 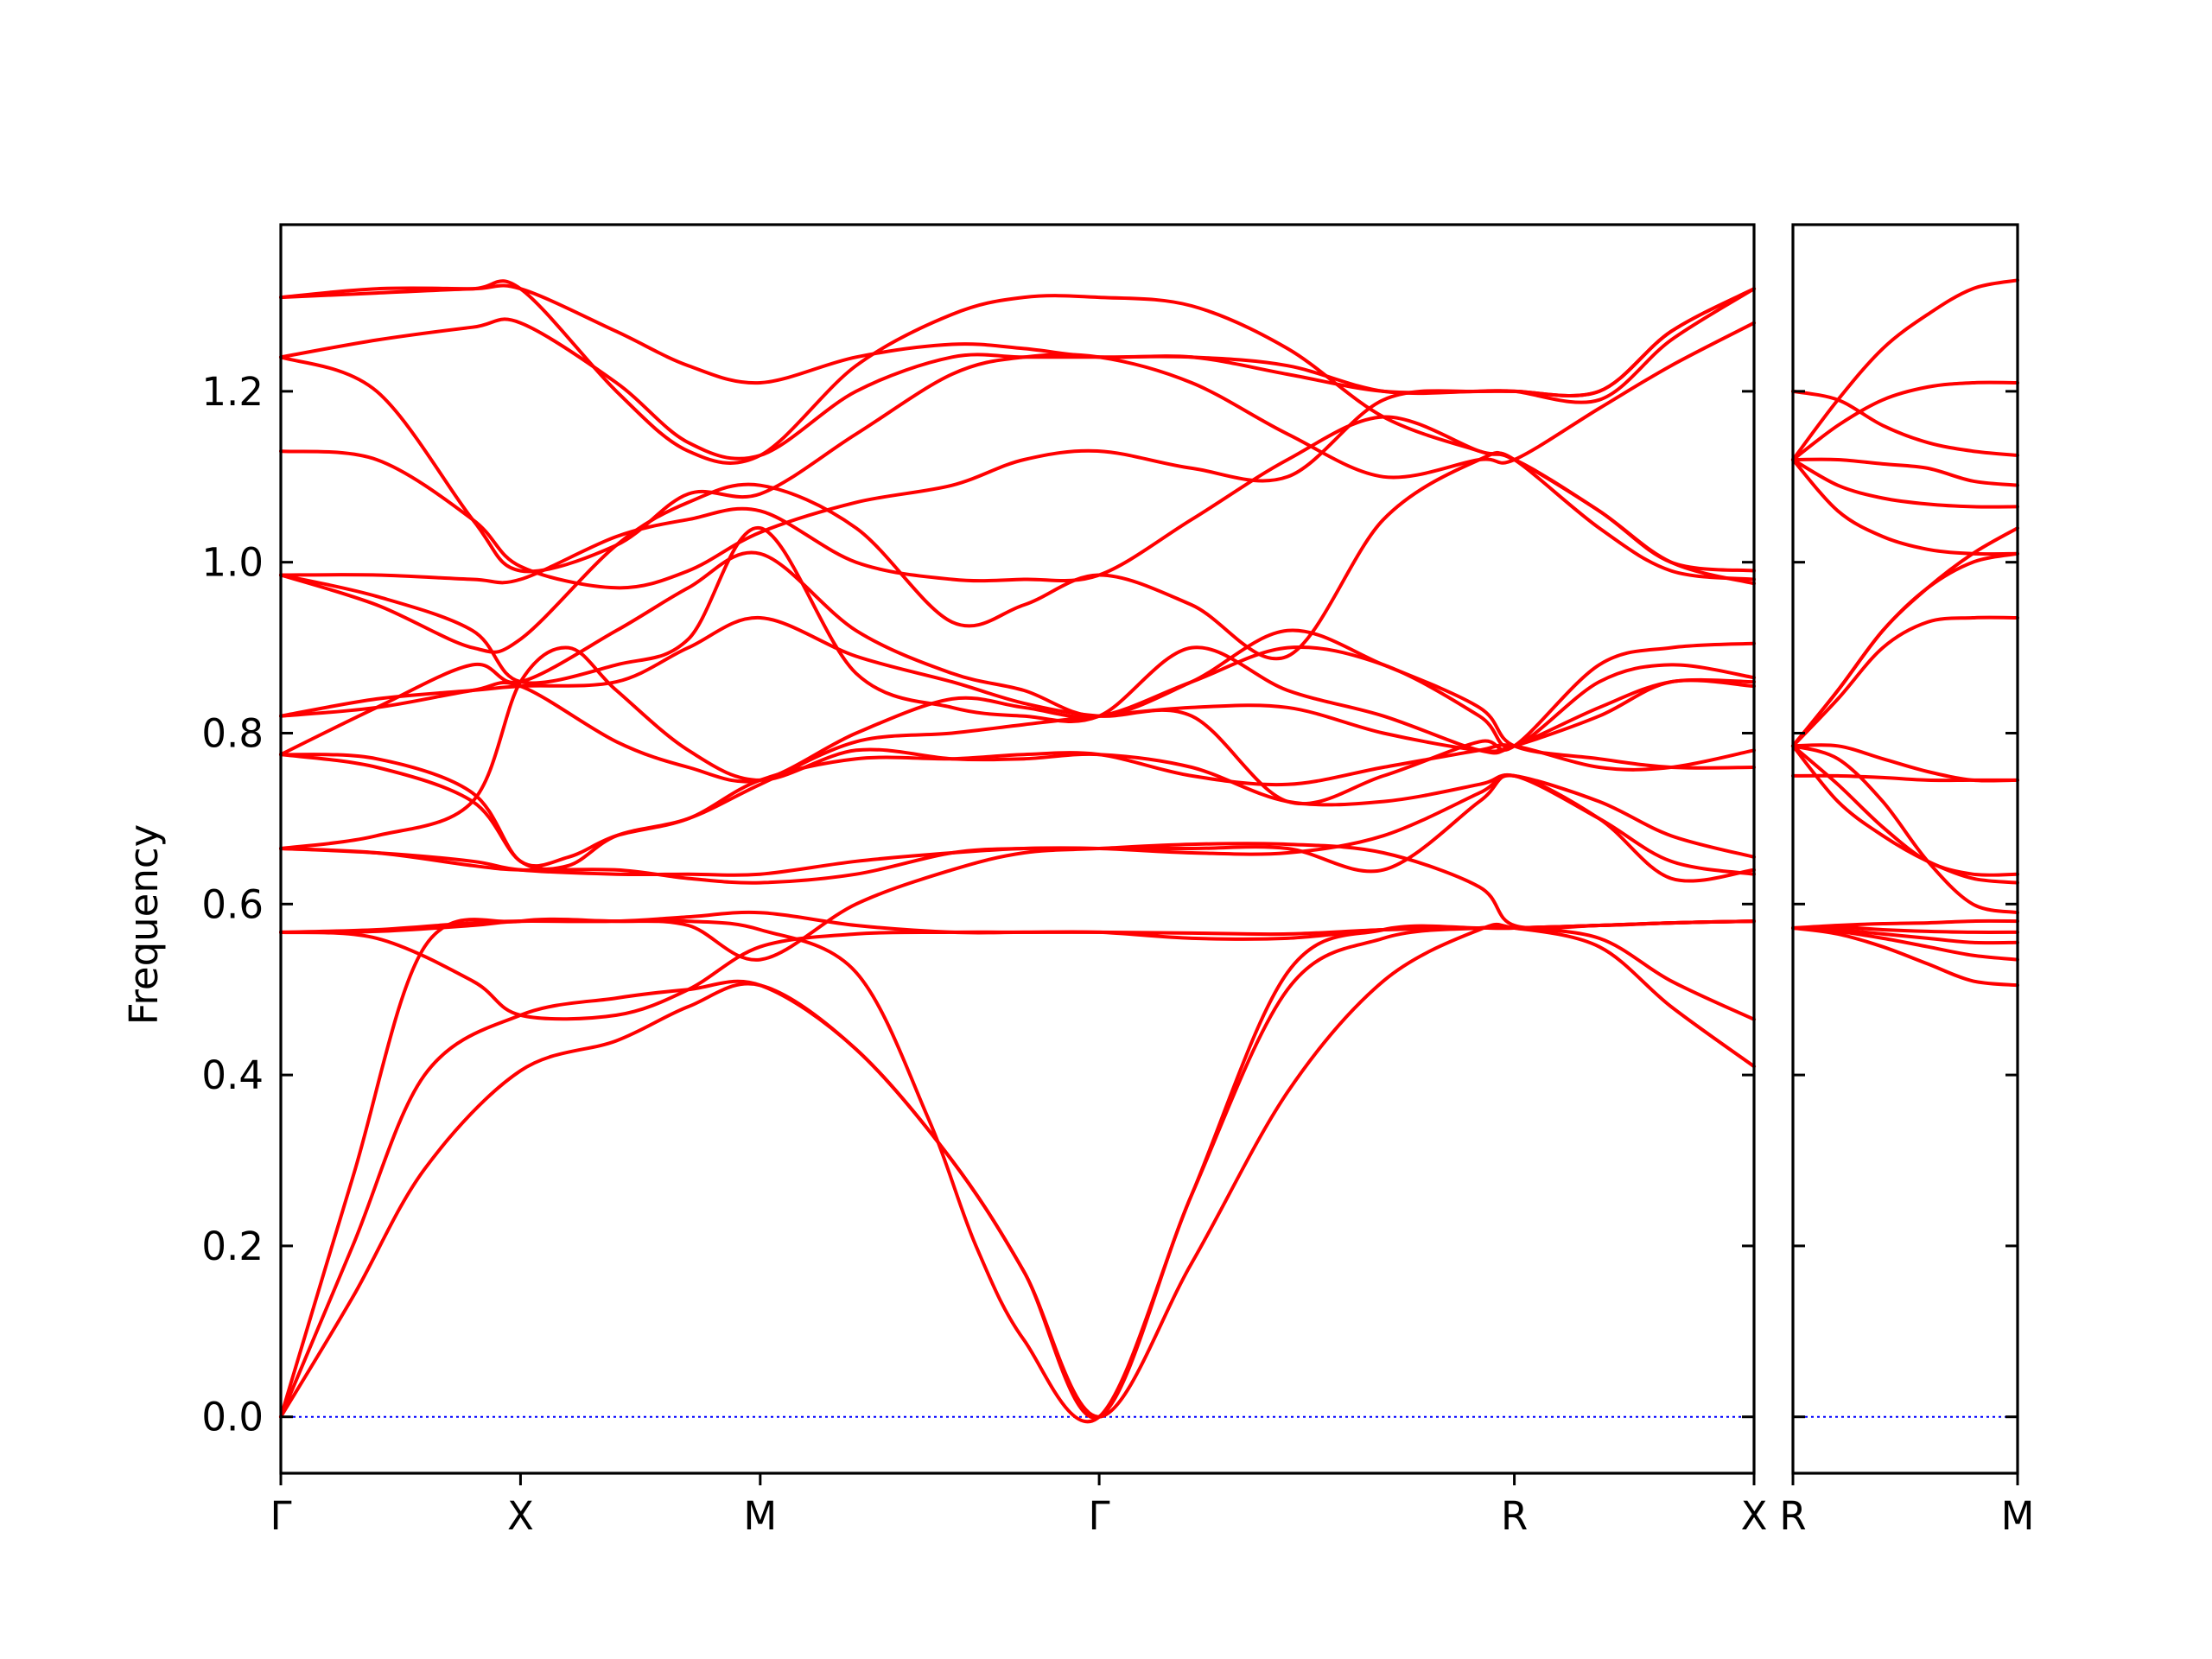 What do you see at coordinates (232, 904) in the screenshot?
I see `y-tick-label: 0.6` at bounding box center [232, 904].